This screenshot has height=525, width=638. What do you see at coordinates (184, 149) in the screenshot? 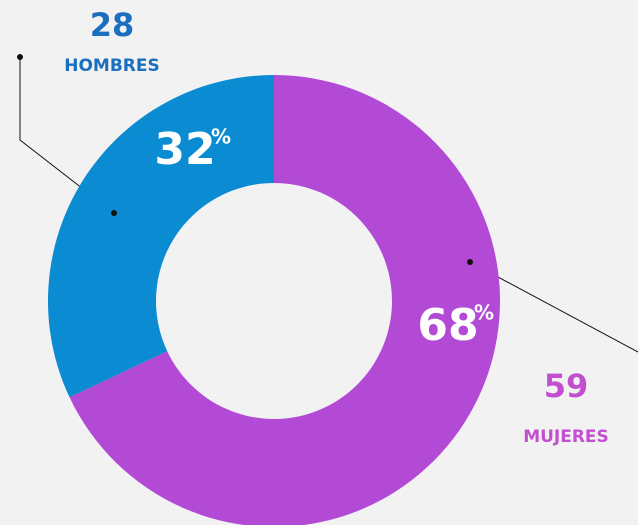
I see `value-label: 32` at bounding box center [184, 149].